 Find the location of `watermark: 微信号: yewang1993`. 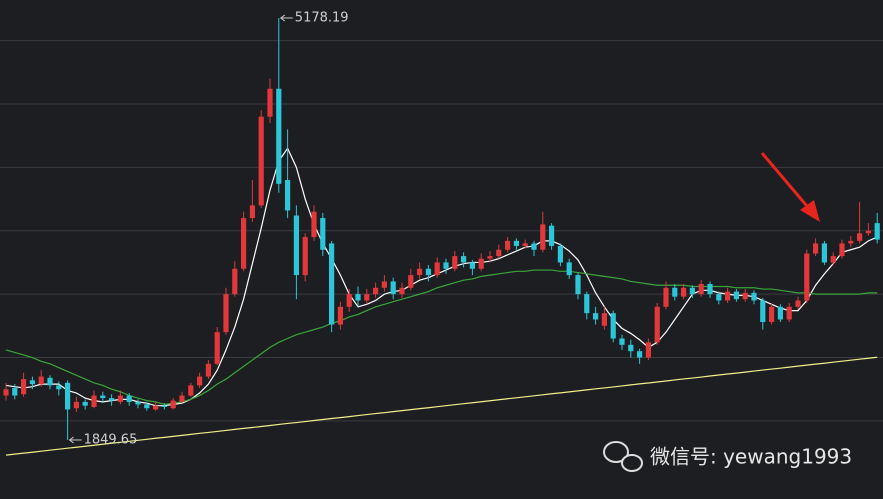

watermark: 微信号: yewang1993 is located at coordinates (727, 456).